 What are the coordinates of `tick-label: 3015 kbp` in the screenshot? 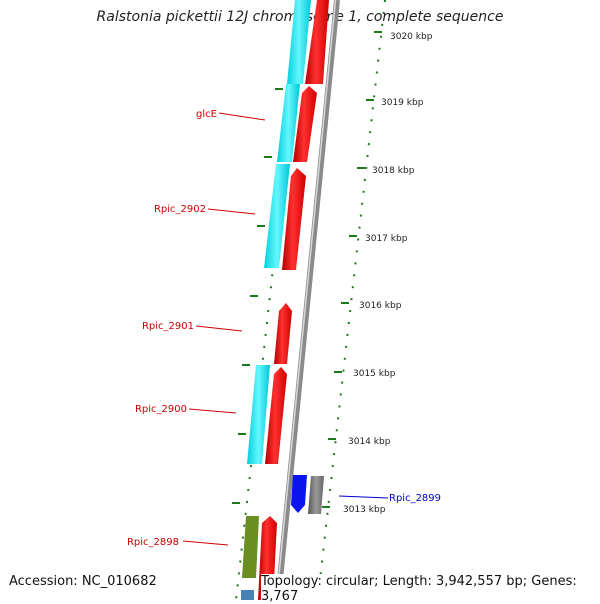 It's located at (374, 374).